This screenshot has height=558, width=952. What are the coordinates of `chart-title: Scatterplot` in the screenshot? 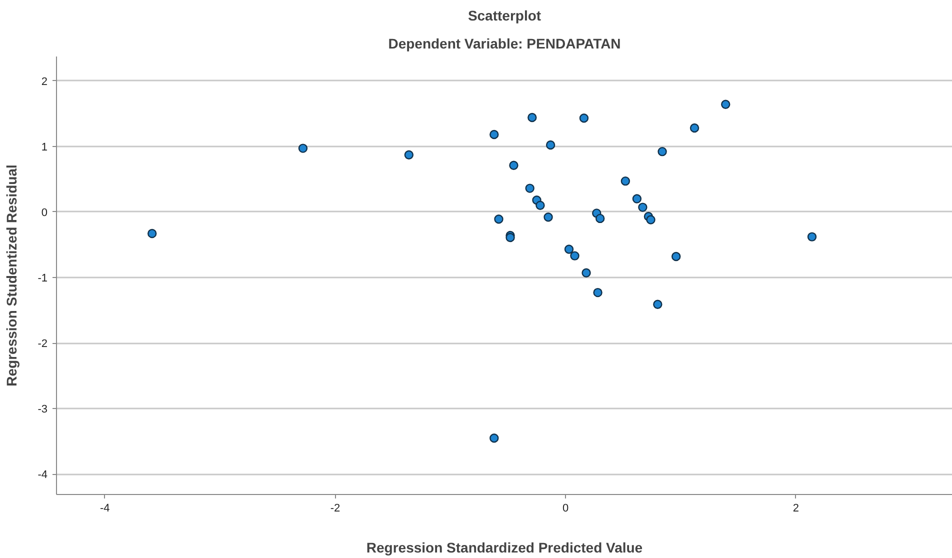 It's located at (505, 16).